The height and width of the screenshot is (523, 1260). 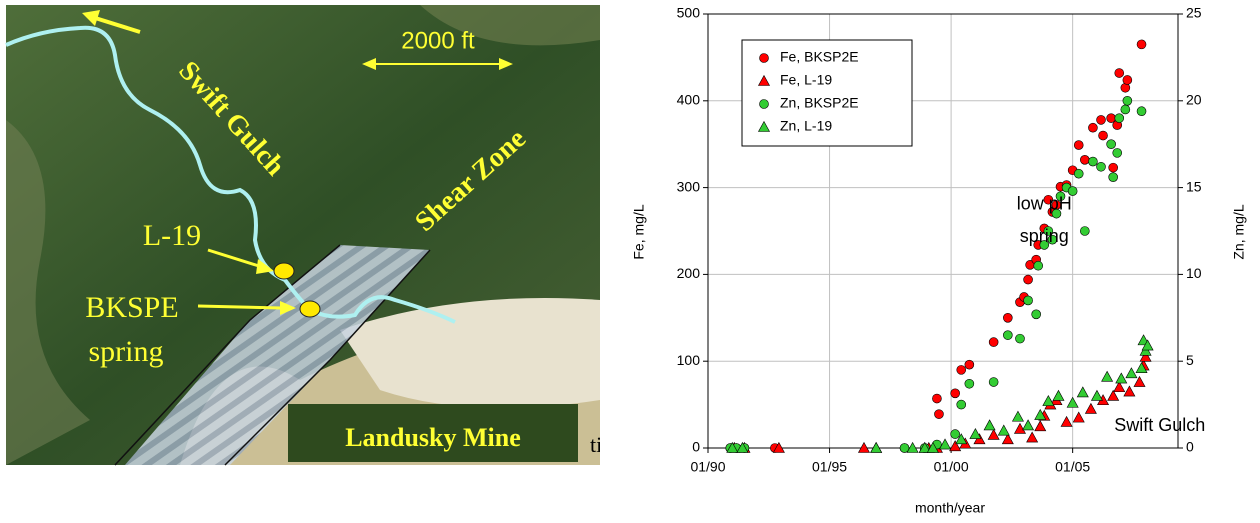 What do you see at coordinates (1194, 186) in the screenshot?
I see `y2-tick-label: 15` at bounding box center [1194, 186].